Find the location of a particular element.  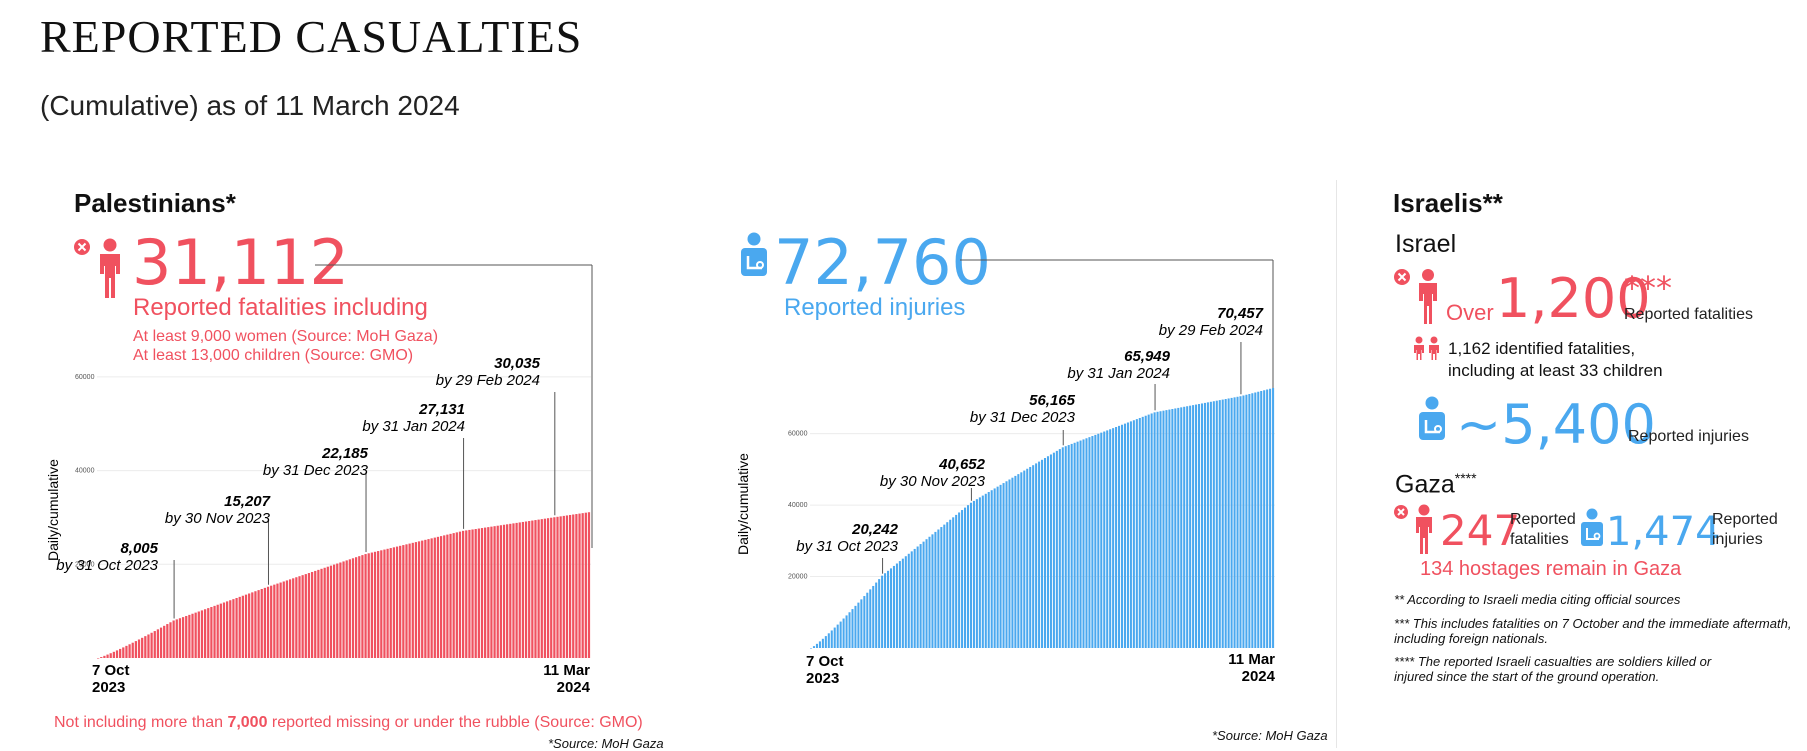

i-annotation-label-4: by 29 Feb 2024 is located at coordinates (1211, 330).